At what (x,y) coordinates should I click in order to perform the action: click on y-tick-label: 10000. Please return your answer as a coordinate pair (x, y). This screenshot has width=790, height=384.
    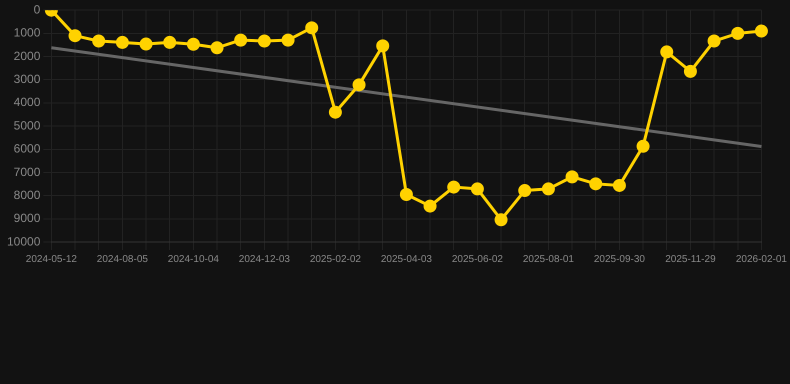
    Looking at the image, I should click on (23, 241).